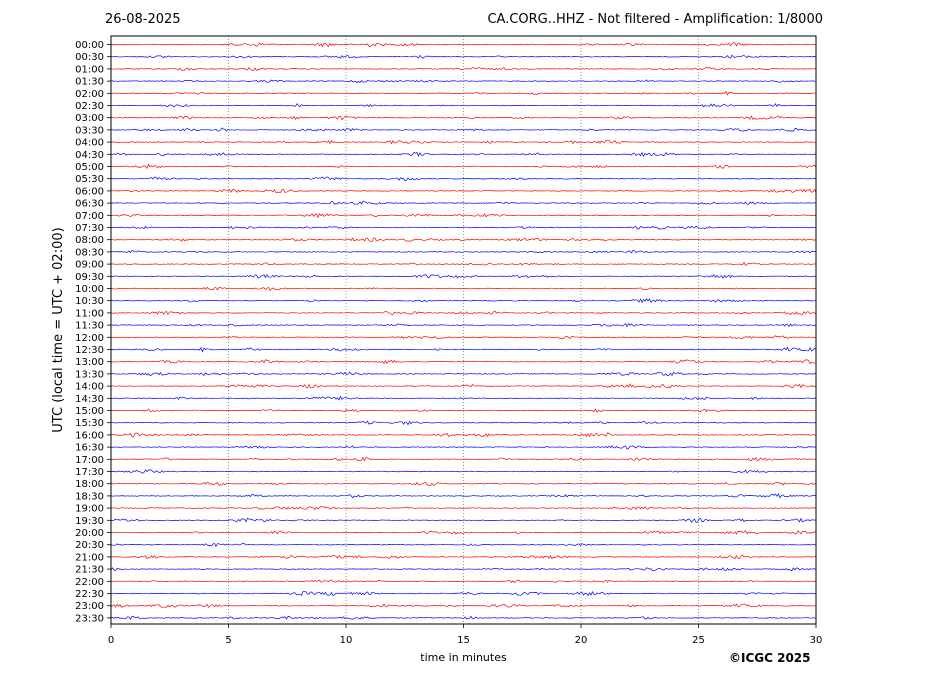 Image resolution: width=927 pixels, height=696 pixels. What do you see at coordinates (89, 155) in the screenshot?
I see `y-tick-label: 04:30` at bounding box center [89, 155].